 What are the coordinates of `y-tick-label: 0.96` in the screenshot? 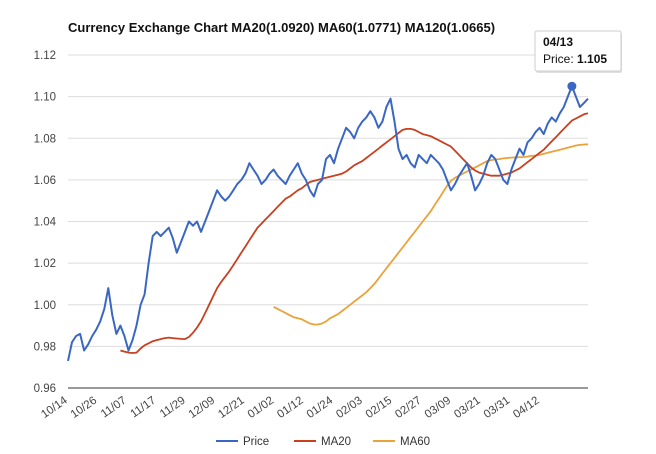 It's located at (45, 389).